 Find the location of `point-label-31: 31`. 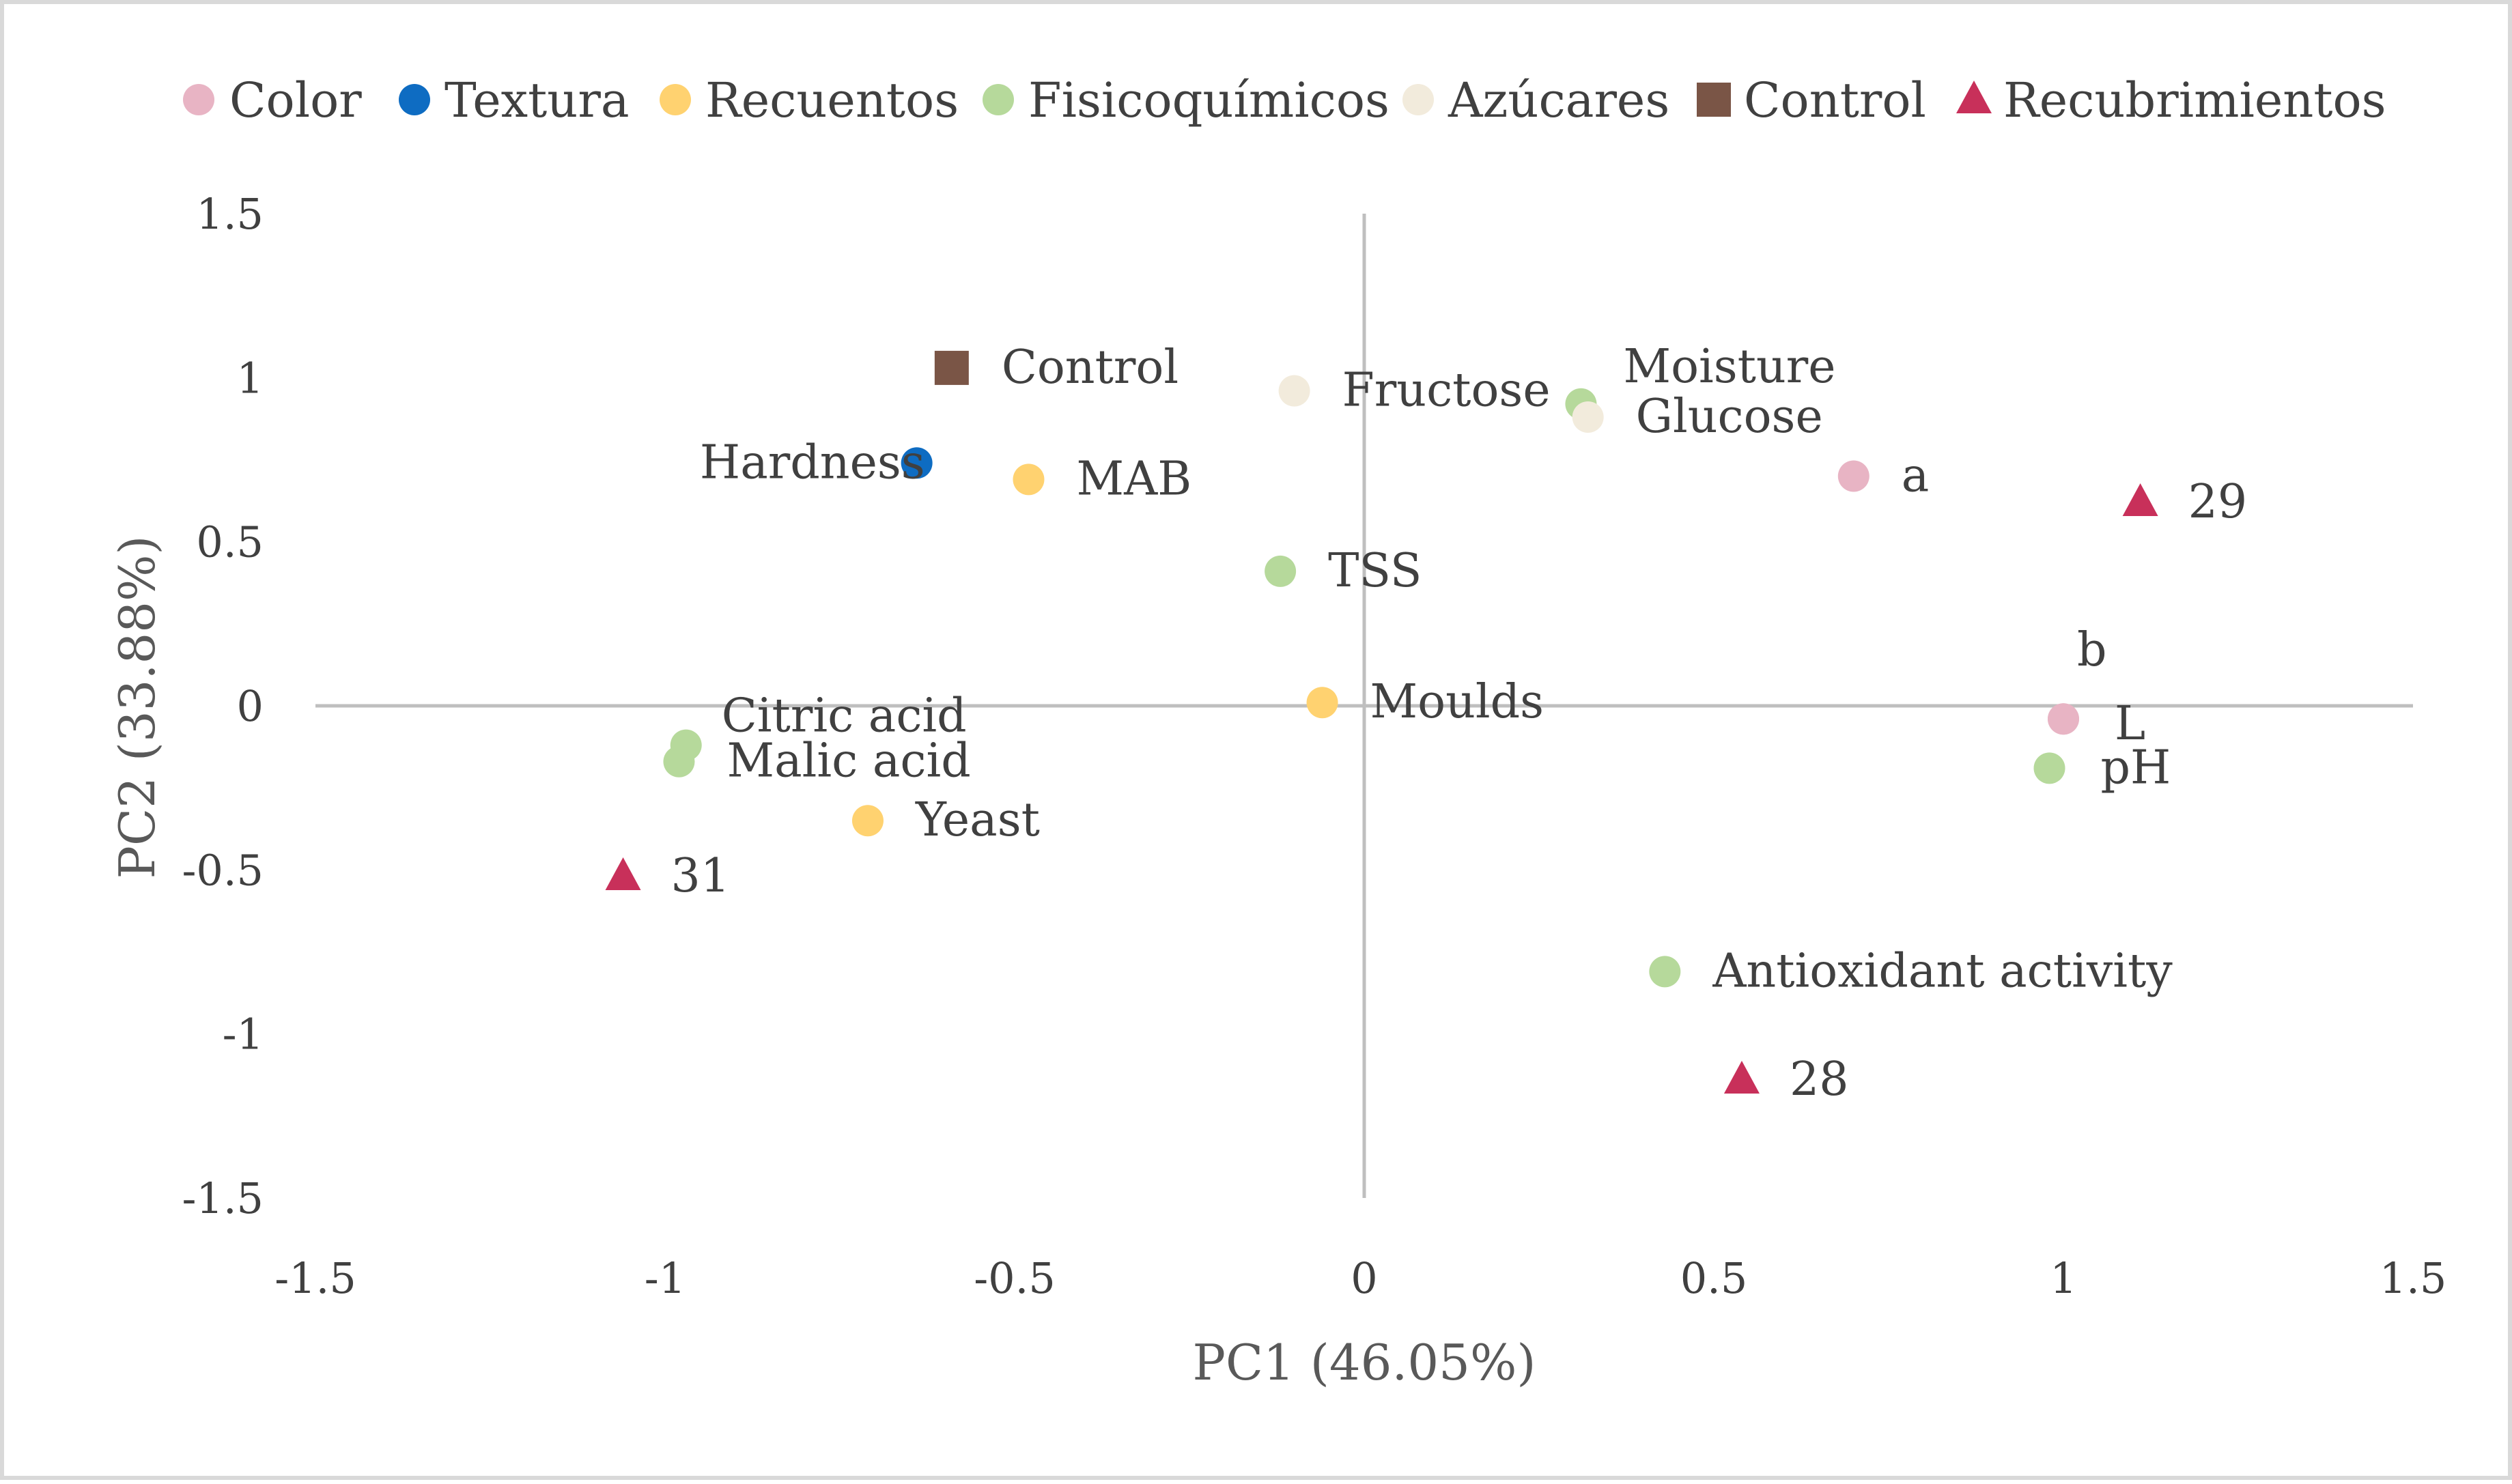

point-label-31: 31 is located at coordinates (701, 876).